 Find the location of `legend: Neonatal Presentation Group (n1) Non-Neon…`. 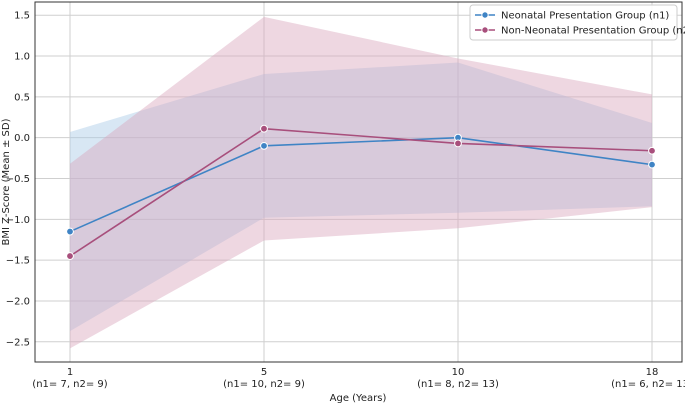

legend: Neonatal Presentation Group (n1) Non-Neon… is located at coordinates (577, 22).